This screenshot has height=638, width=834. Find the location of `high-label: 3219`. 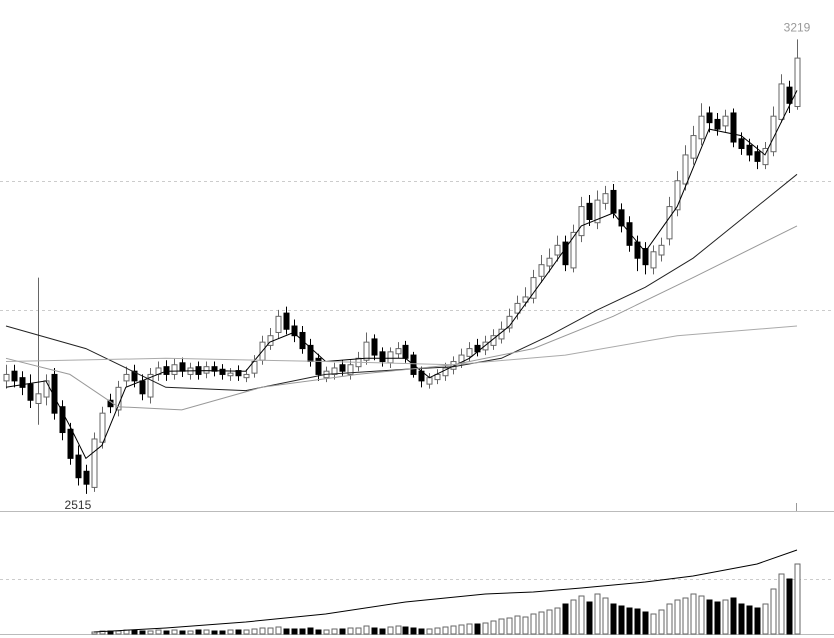

high-label: 3219 is located at coordinates (797, 27).